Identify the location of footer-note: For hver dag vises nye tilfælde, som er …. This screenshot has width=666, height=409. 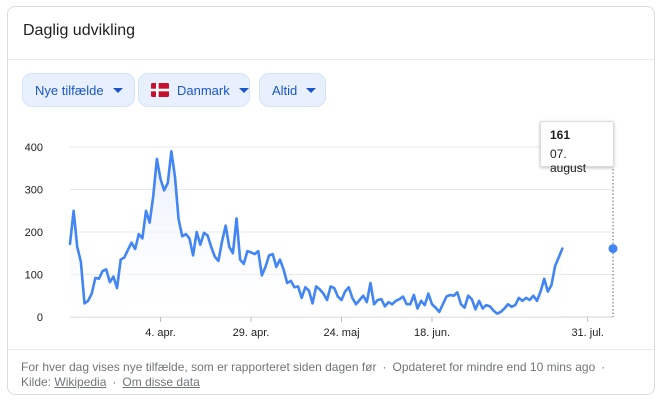
(199, 367).